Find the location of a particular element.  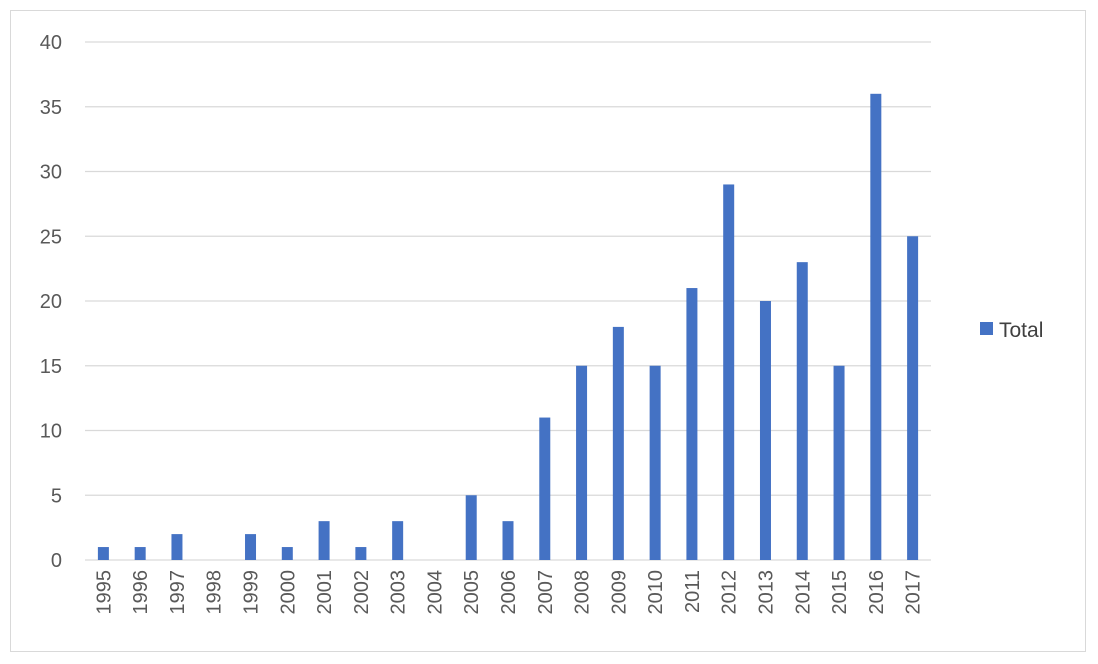

y-axis-ticks: 0 5 10 15 20 25 30 35 40 is located at coordinates (51, 302).